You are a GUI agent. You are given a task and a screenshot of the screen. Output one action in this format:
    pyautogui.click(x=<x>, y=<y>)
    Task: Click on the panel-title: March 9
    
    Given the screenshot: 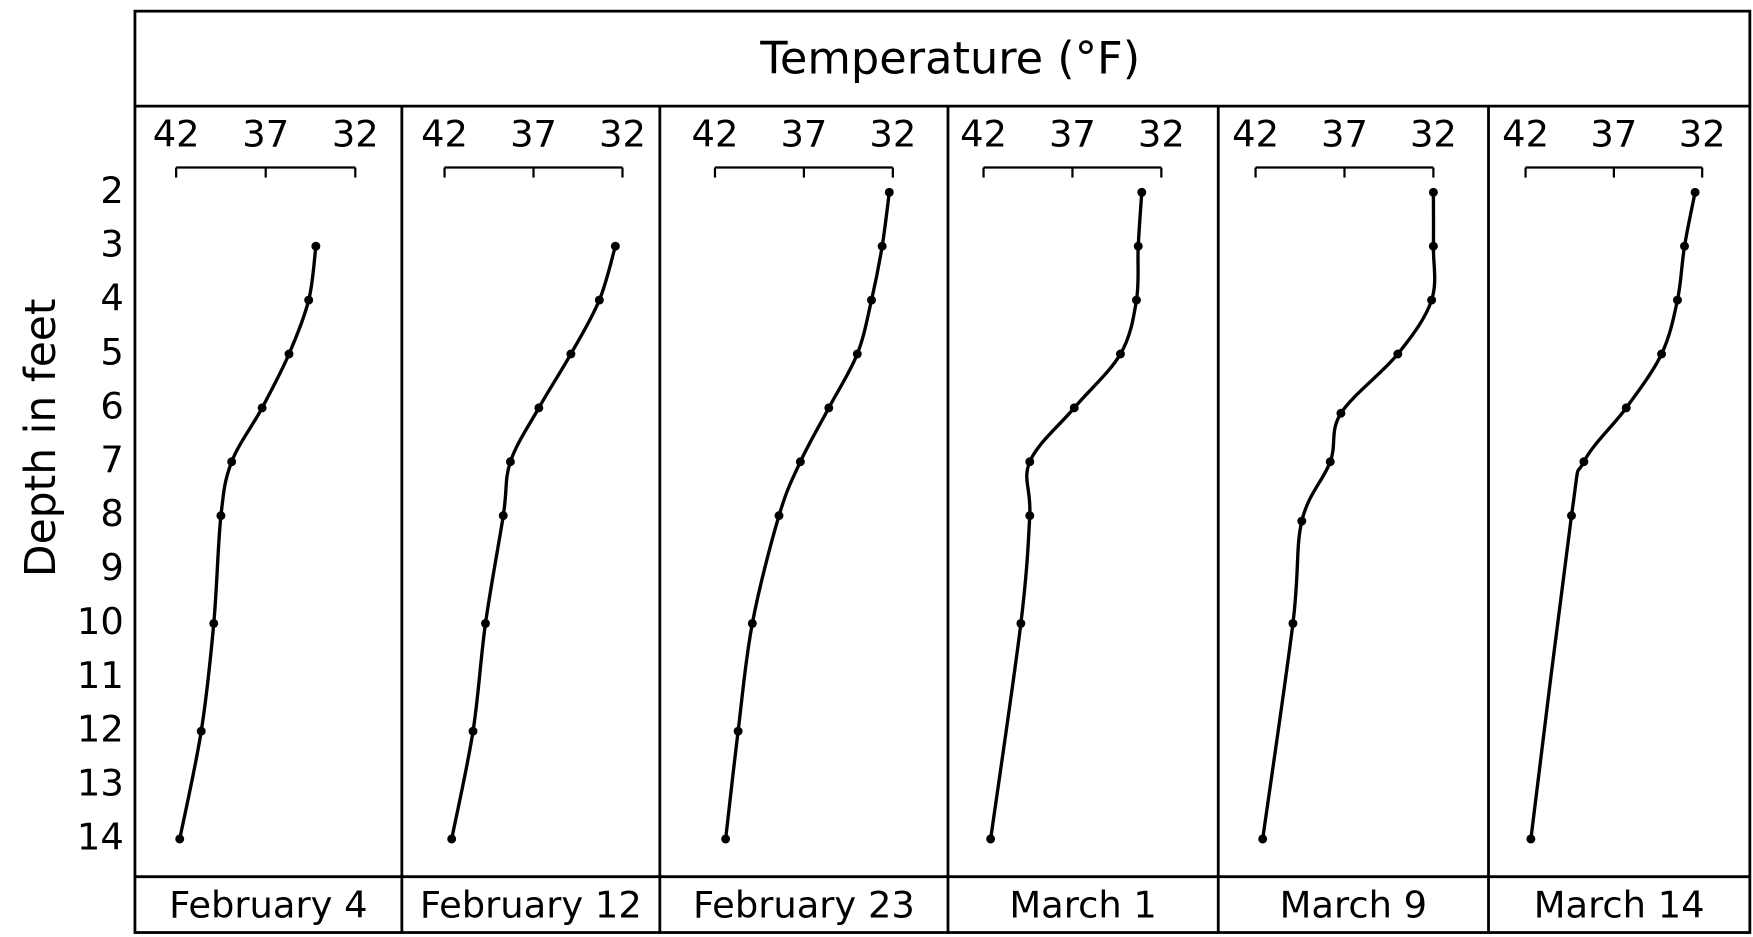 What is the action you would take?
    pyautogui.click(x=1353, y=904)
    